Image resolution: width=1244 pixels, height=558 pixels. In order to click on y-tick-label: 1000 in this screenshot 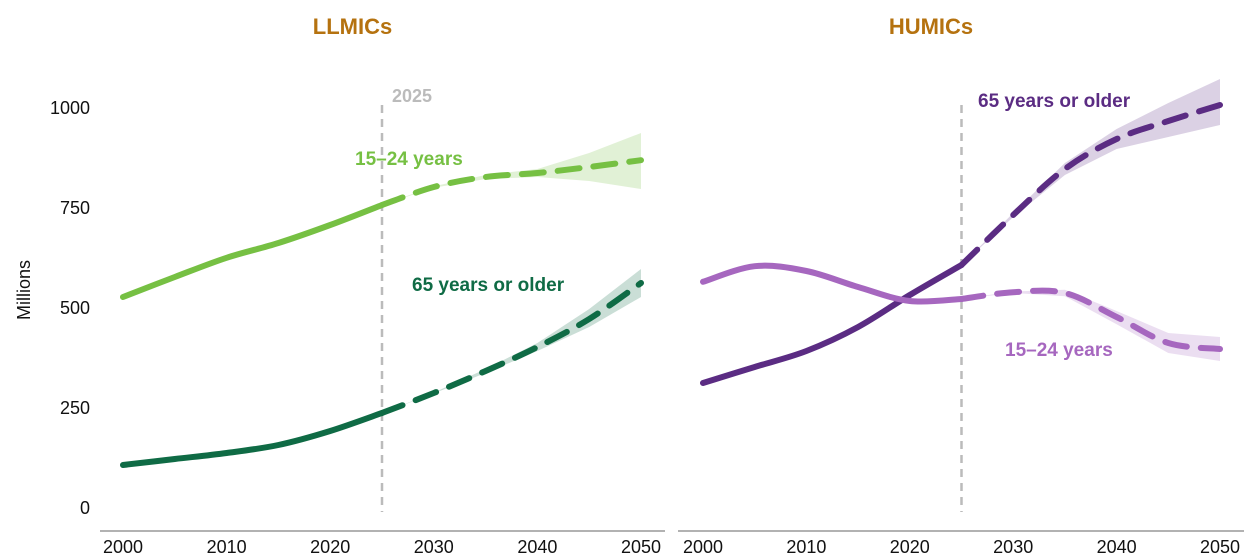, I will do `click(70, 108)`.